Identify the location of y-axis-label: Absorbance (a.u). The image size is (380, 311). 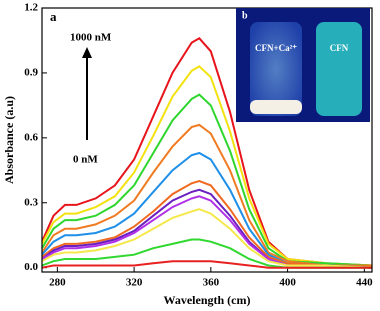
(9, 140).